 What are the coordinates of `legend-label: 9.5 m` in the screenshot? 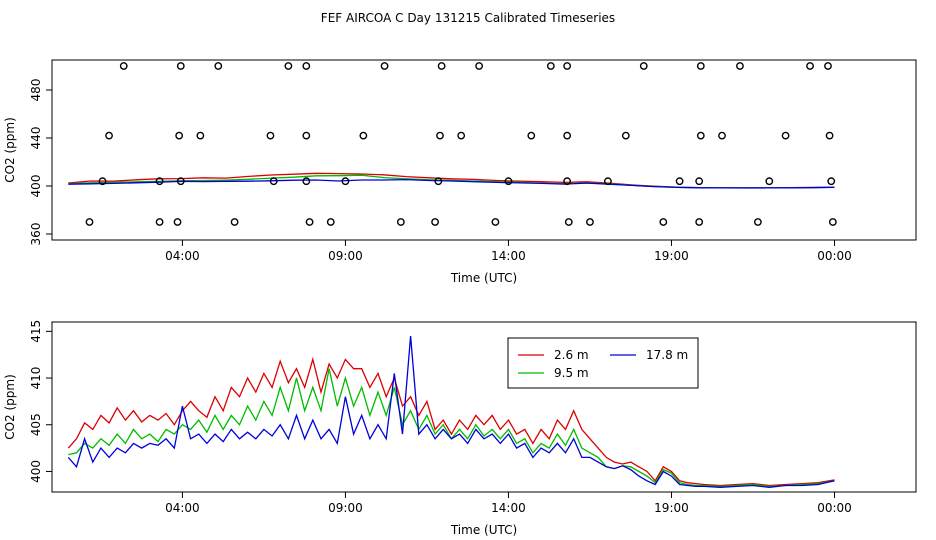 It's located at (571, 373).